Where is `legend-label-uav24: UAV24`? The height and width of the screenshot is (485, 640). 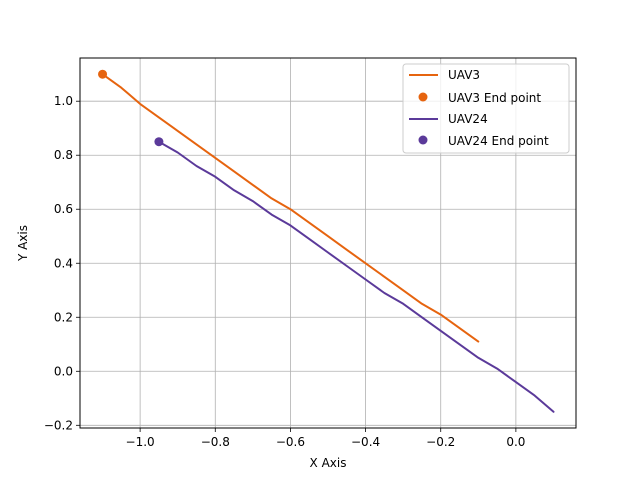
legend-label-uav24: UAV24 is located at coordinates (468, 119).